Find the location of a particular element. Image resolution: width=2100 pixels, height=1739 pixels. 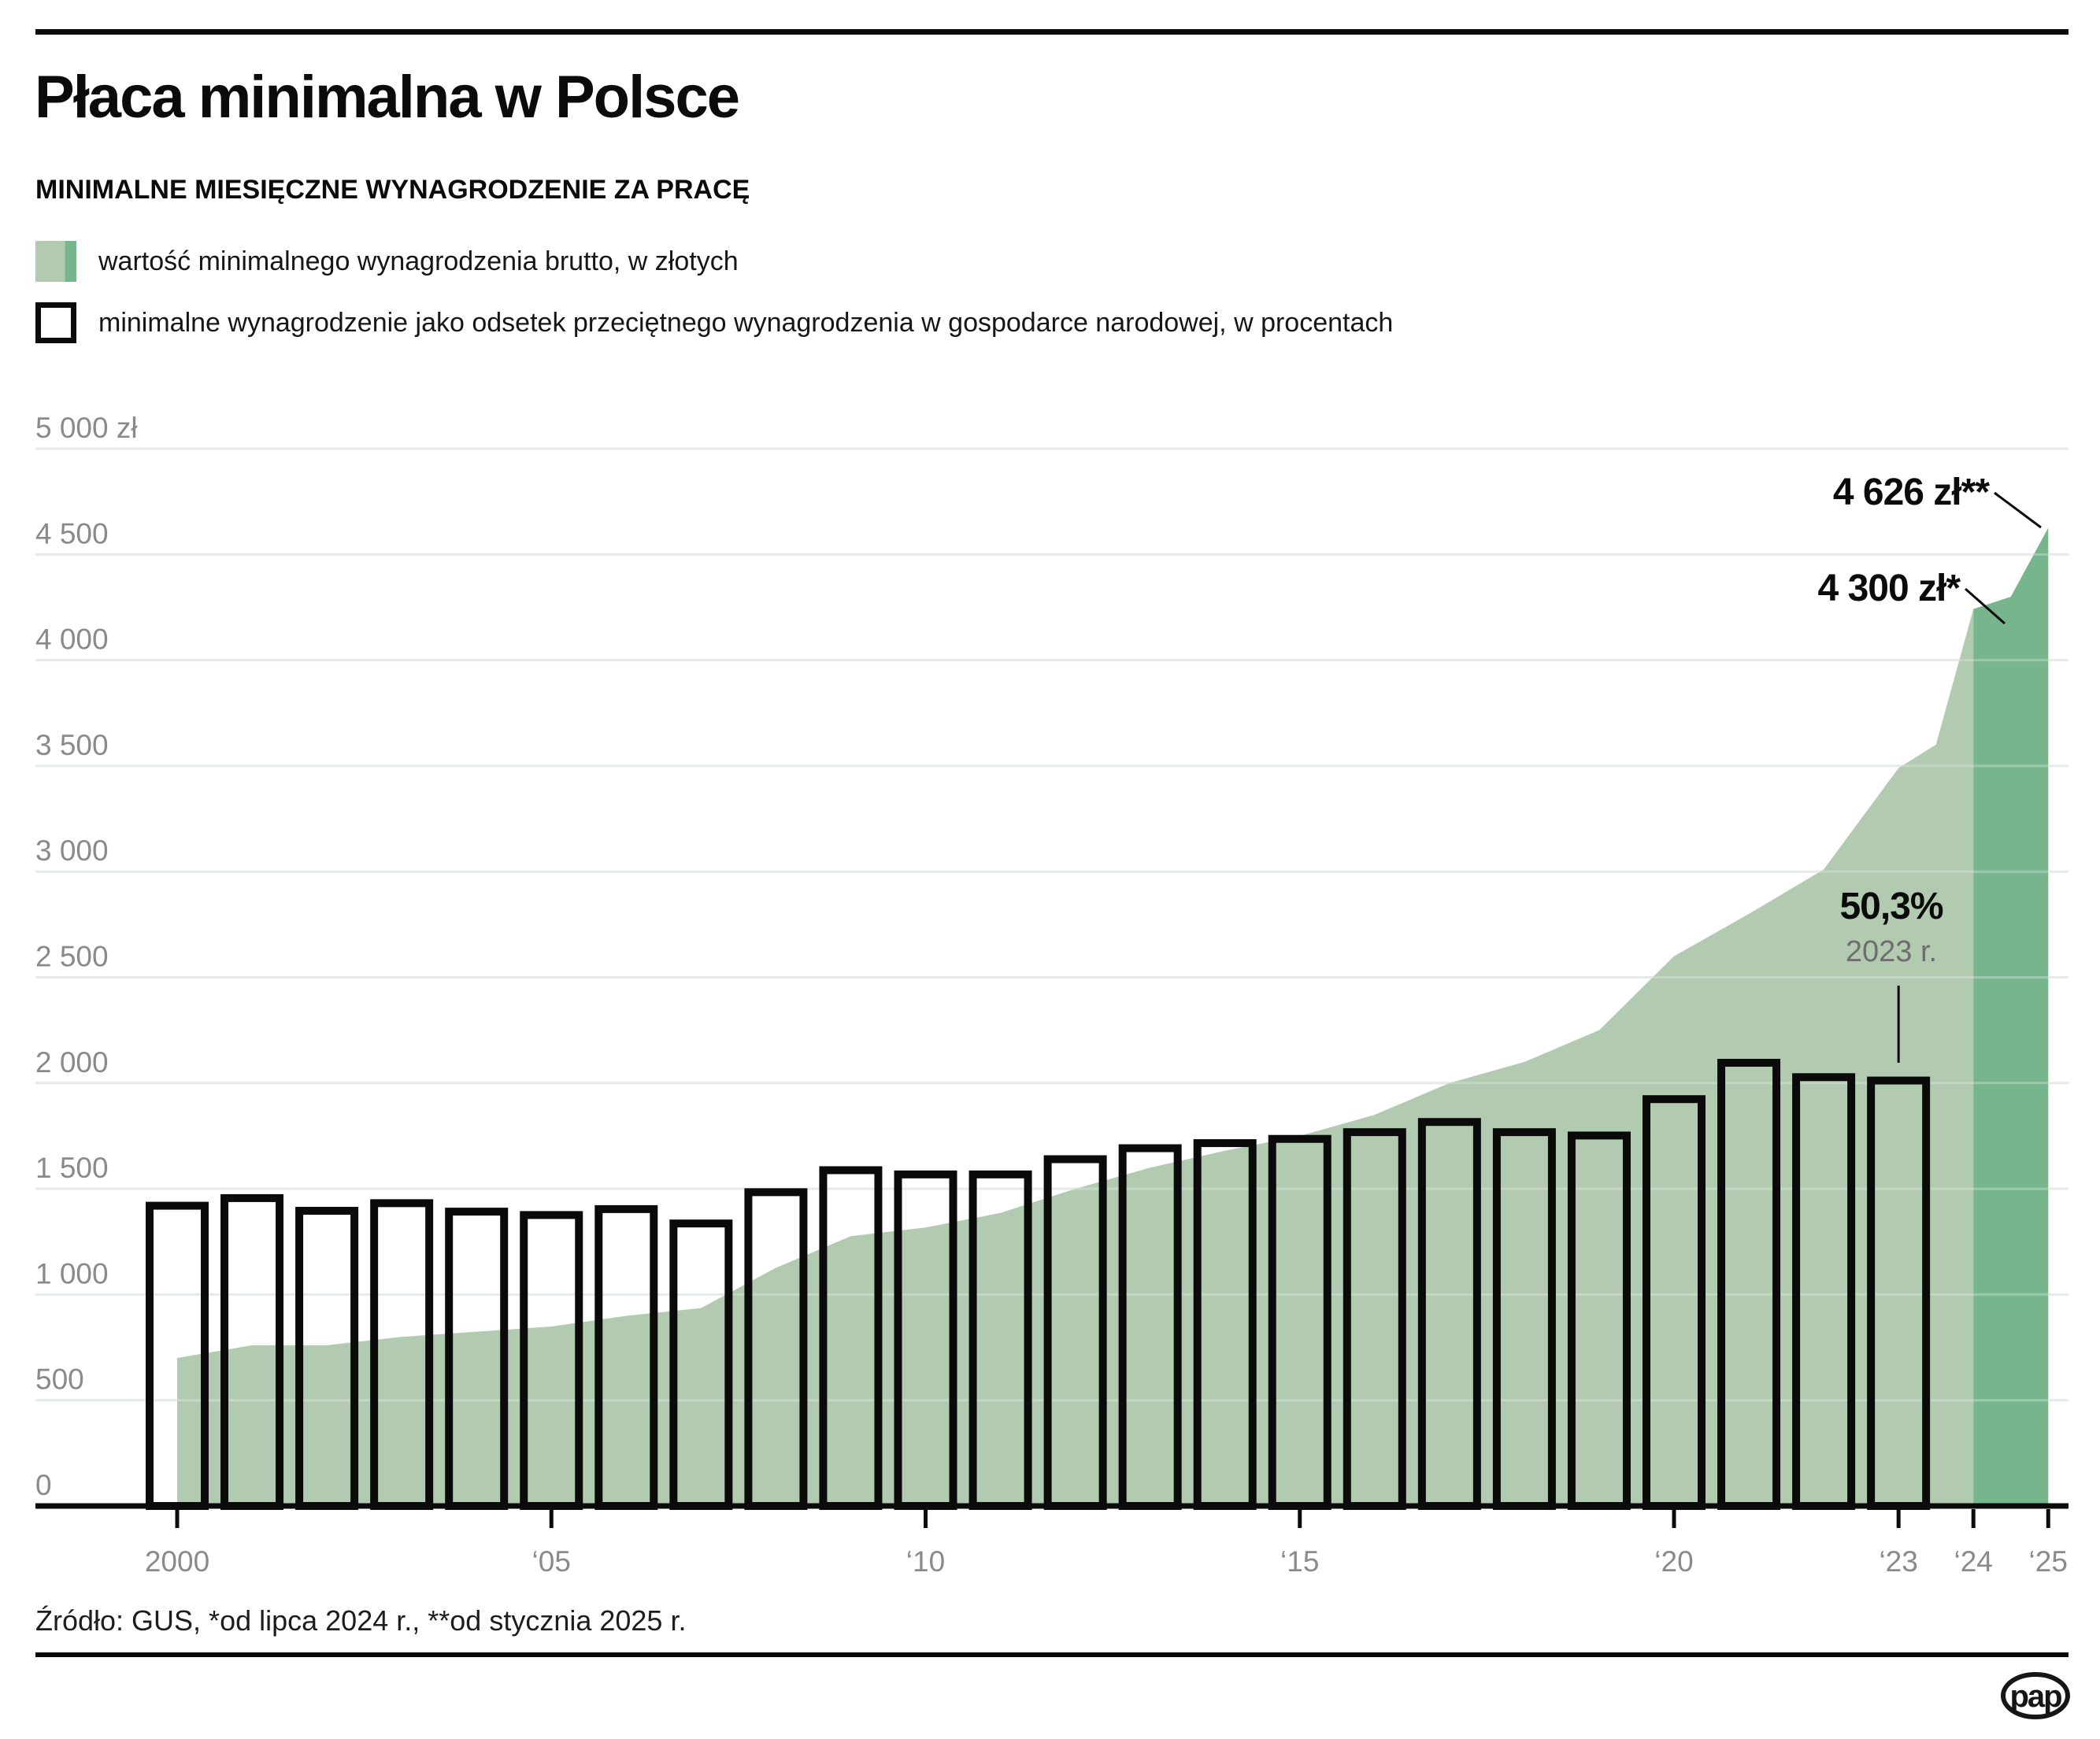

page-title: Płaca minimalna w Polsce is located at coordinates (387, 97).